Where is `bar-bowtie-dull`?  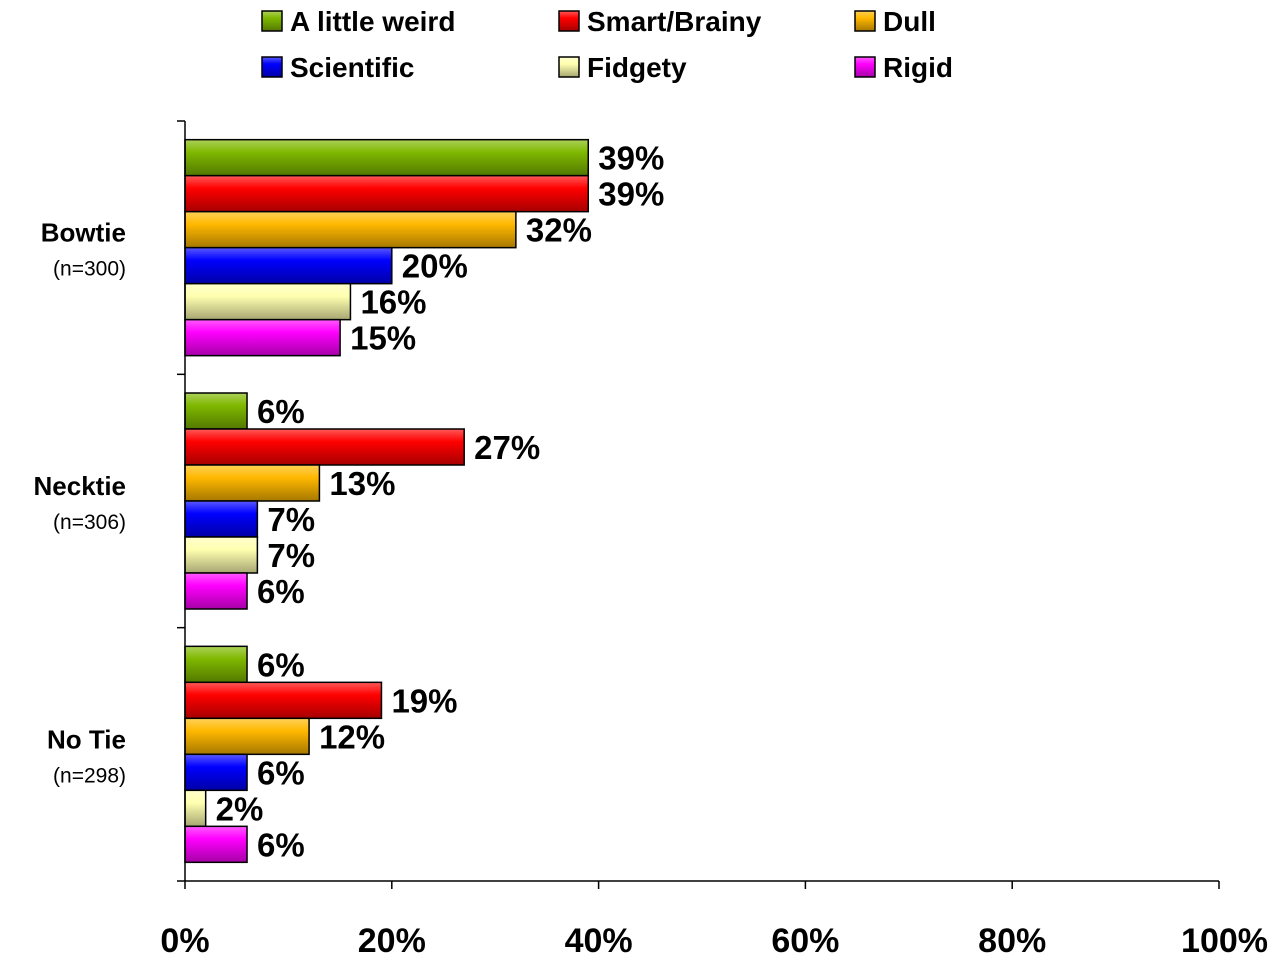
bar-bowtie-dull is located at coordinates (350, 229).